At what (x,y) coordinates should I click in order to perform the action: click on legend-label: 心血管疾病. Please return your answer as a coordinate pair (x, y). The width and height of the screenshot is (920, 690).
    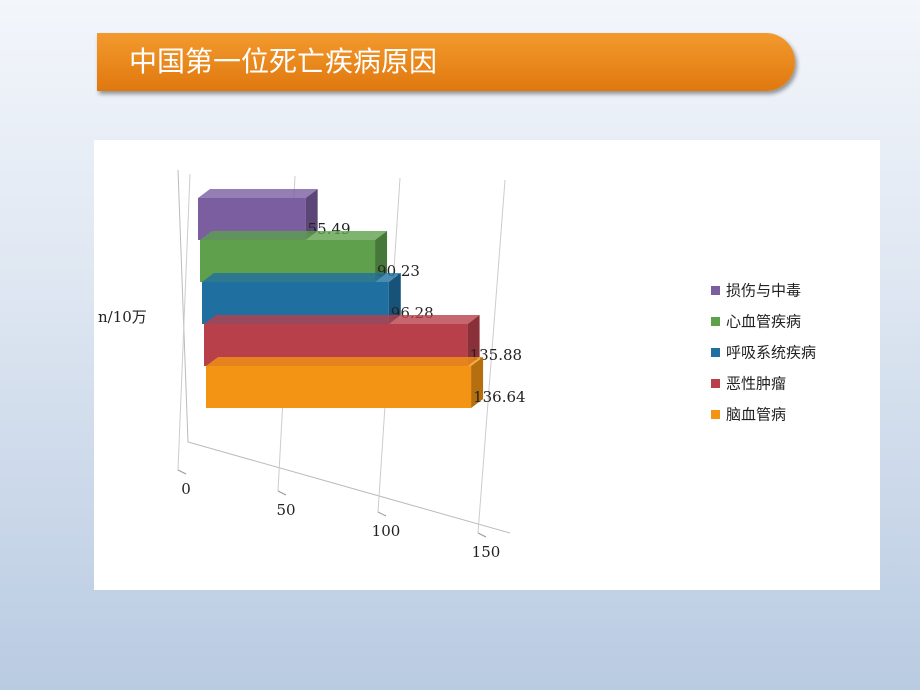
    Looking at the image, I should click on (763, 322).